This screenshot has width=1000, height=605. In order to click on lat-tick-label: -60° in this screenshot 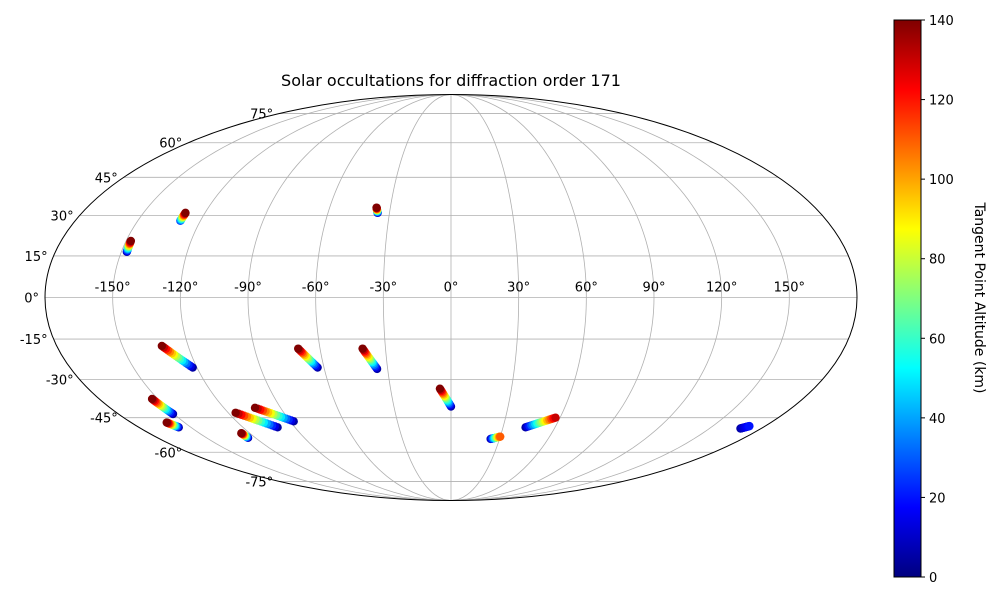, I will do `click(169, 453)`.